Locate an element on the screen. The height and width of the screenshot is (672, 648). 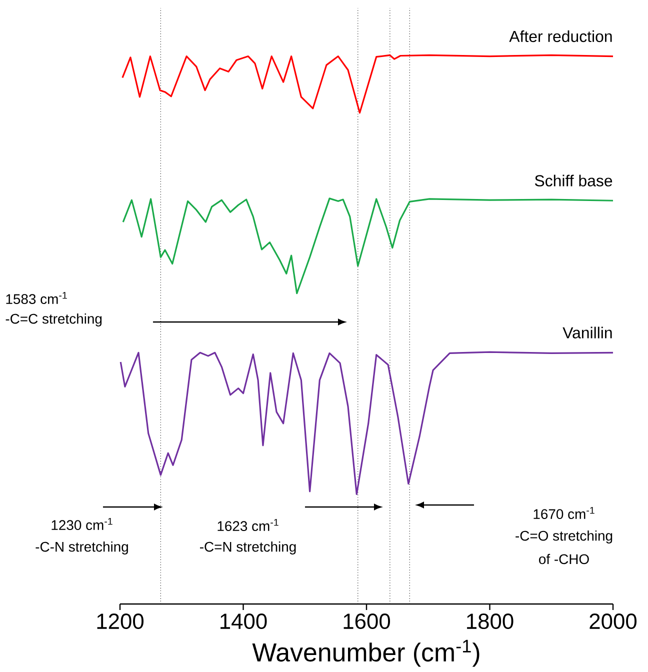
series-label: After reduction is located at coordinates (560, 36).